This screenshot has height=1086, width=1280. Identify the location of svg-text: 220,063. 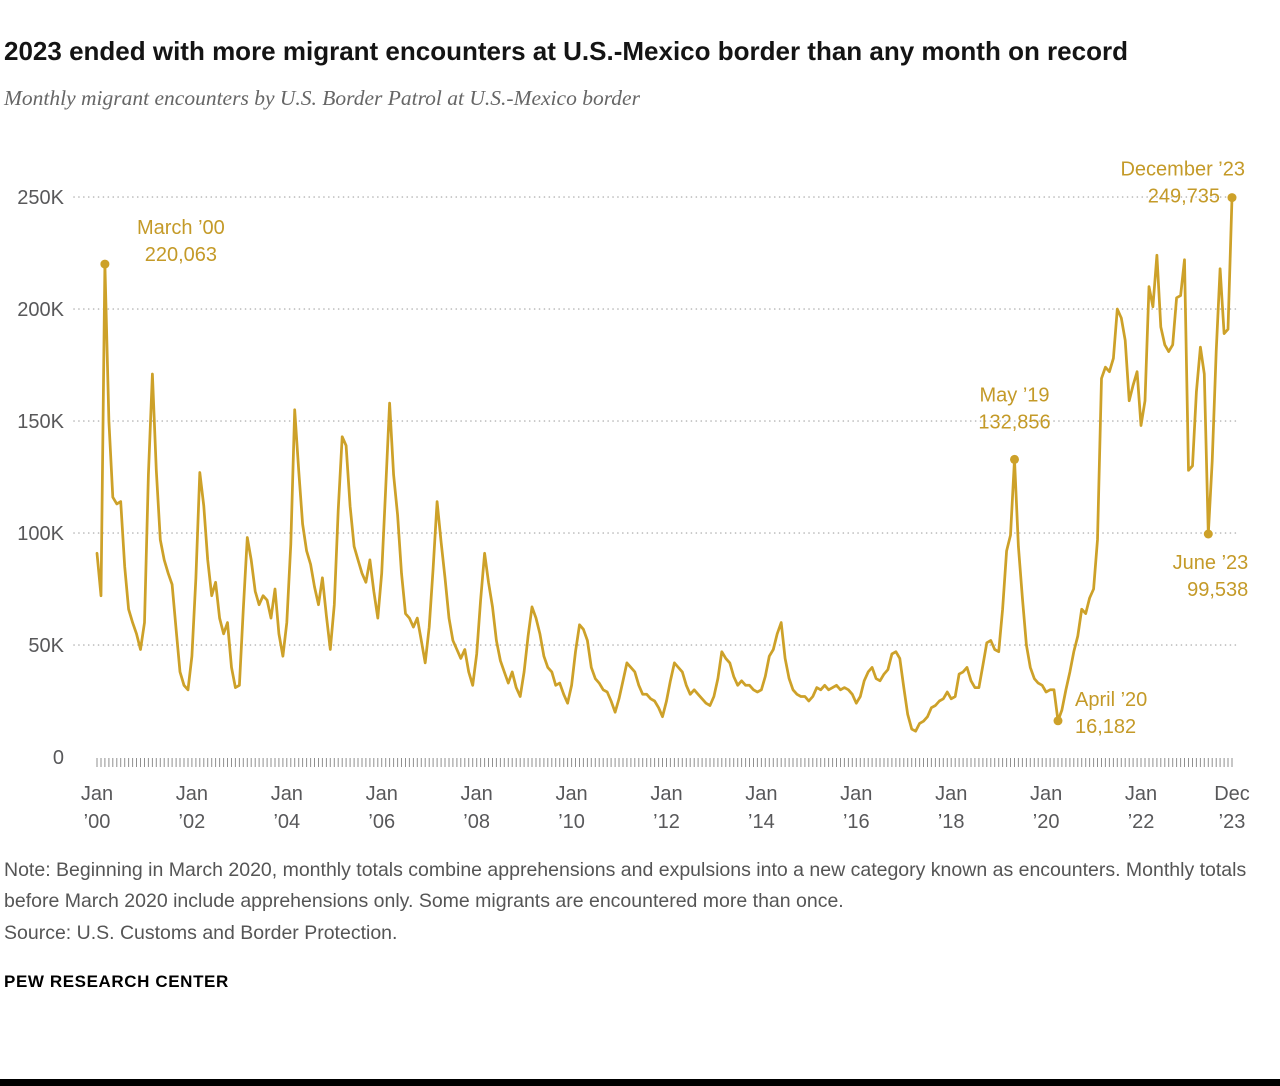
(181, 255).